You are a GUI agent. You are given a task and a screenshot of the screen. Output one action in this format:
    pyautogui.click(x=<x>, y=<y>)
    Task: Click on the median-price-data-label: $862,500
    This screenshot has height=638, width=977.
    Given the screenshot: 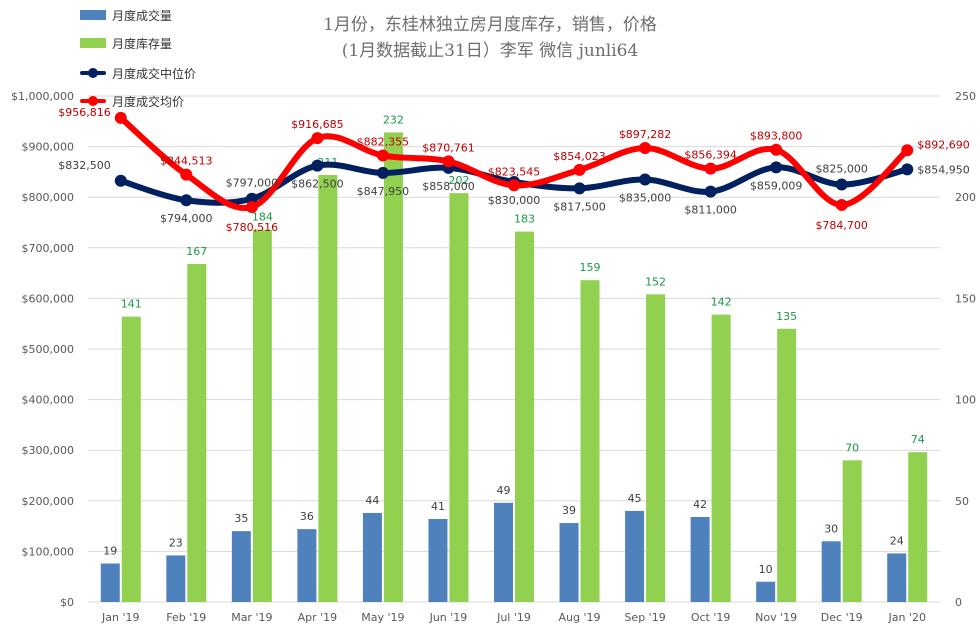 What is the action you would take?
    pyautogui.click(x=317, y=184)
    